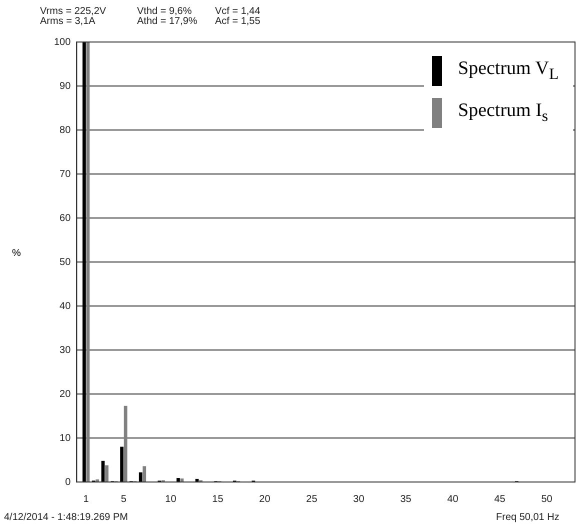  Describe the element at coordinates (312, 499) in the screenshot. I see `x-tick-label: 25` at that location.